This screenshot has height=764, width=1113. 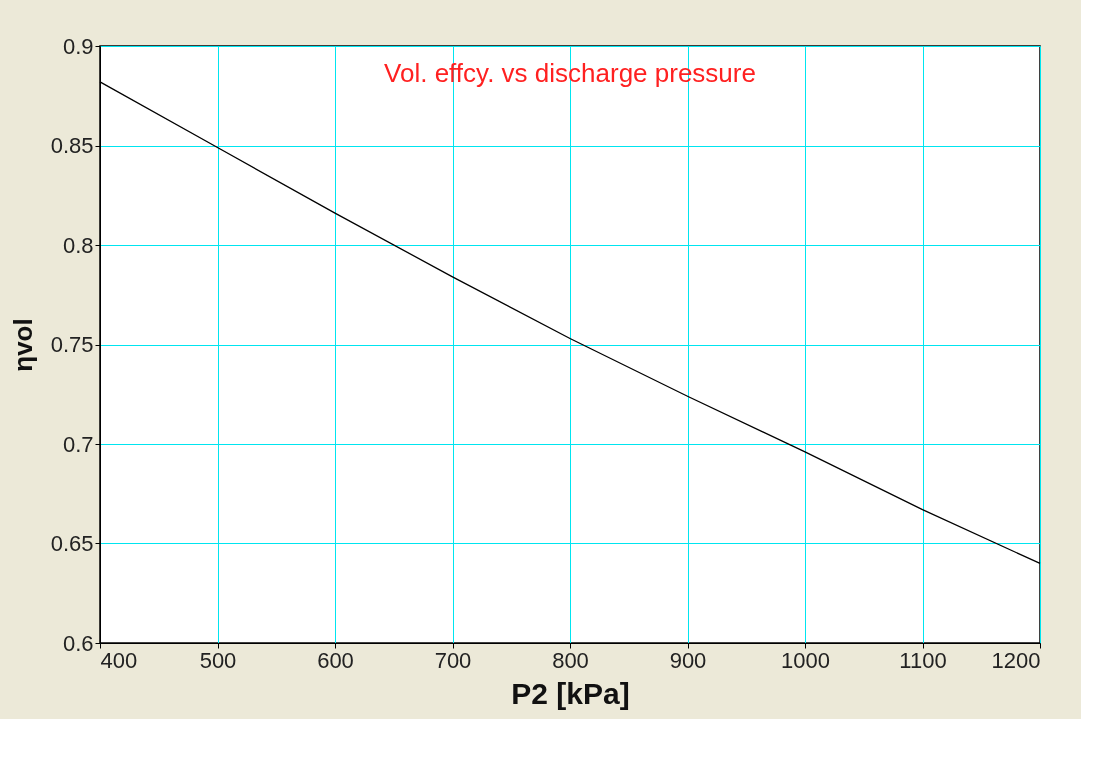 What do you see at coordinates (78, 643) in the screenshot?
I see `y-tick-label: 0.6` at bounding box center [78, 643].